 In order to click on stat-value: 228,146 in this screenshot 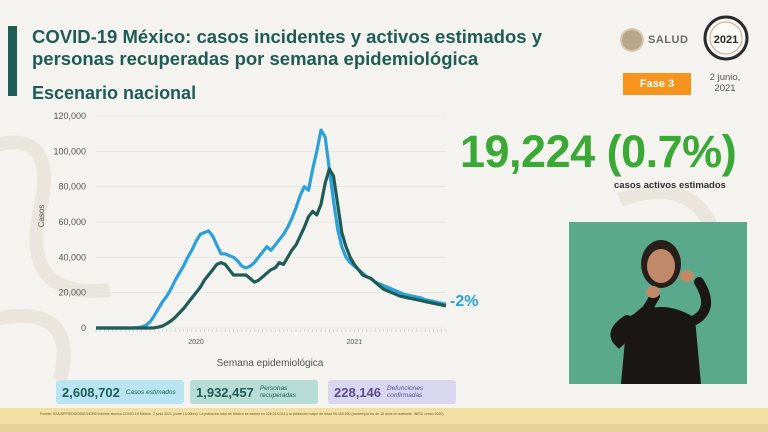, I will do `click(357, 392)`.